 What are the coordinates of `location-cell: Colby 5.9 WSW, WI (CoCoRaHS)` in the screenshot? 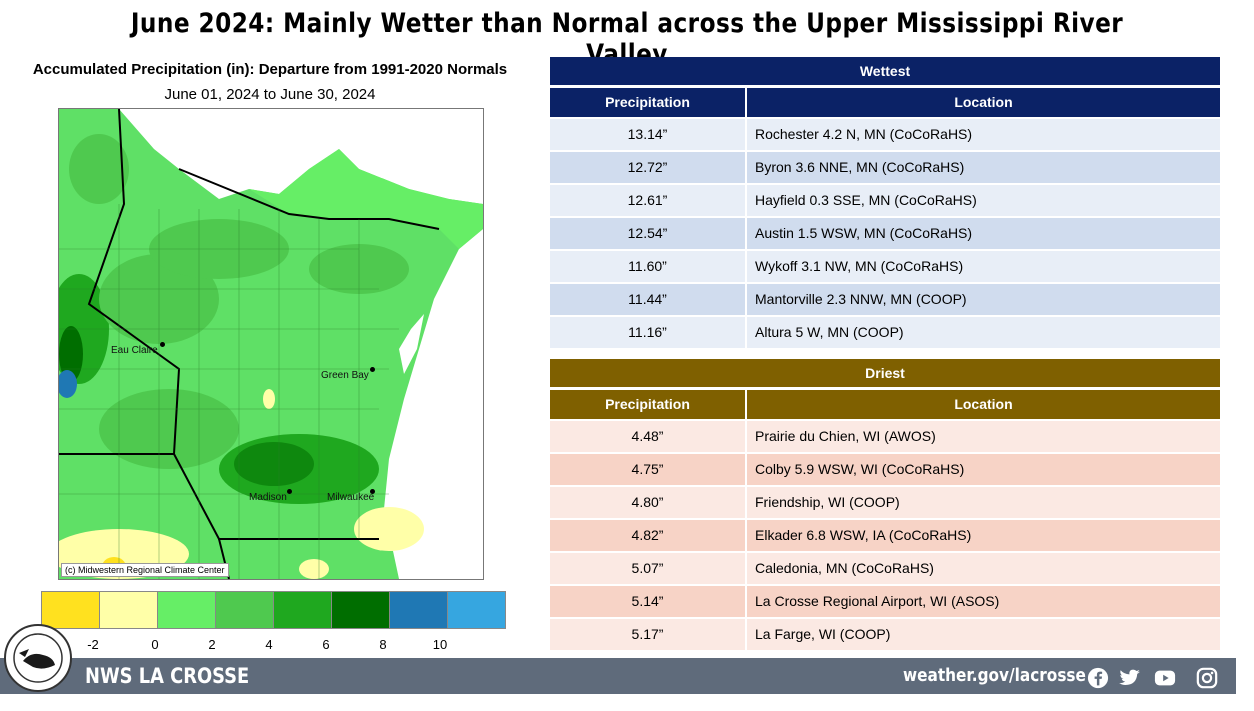 It's located at (860, 469).